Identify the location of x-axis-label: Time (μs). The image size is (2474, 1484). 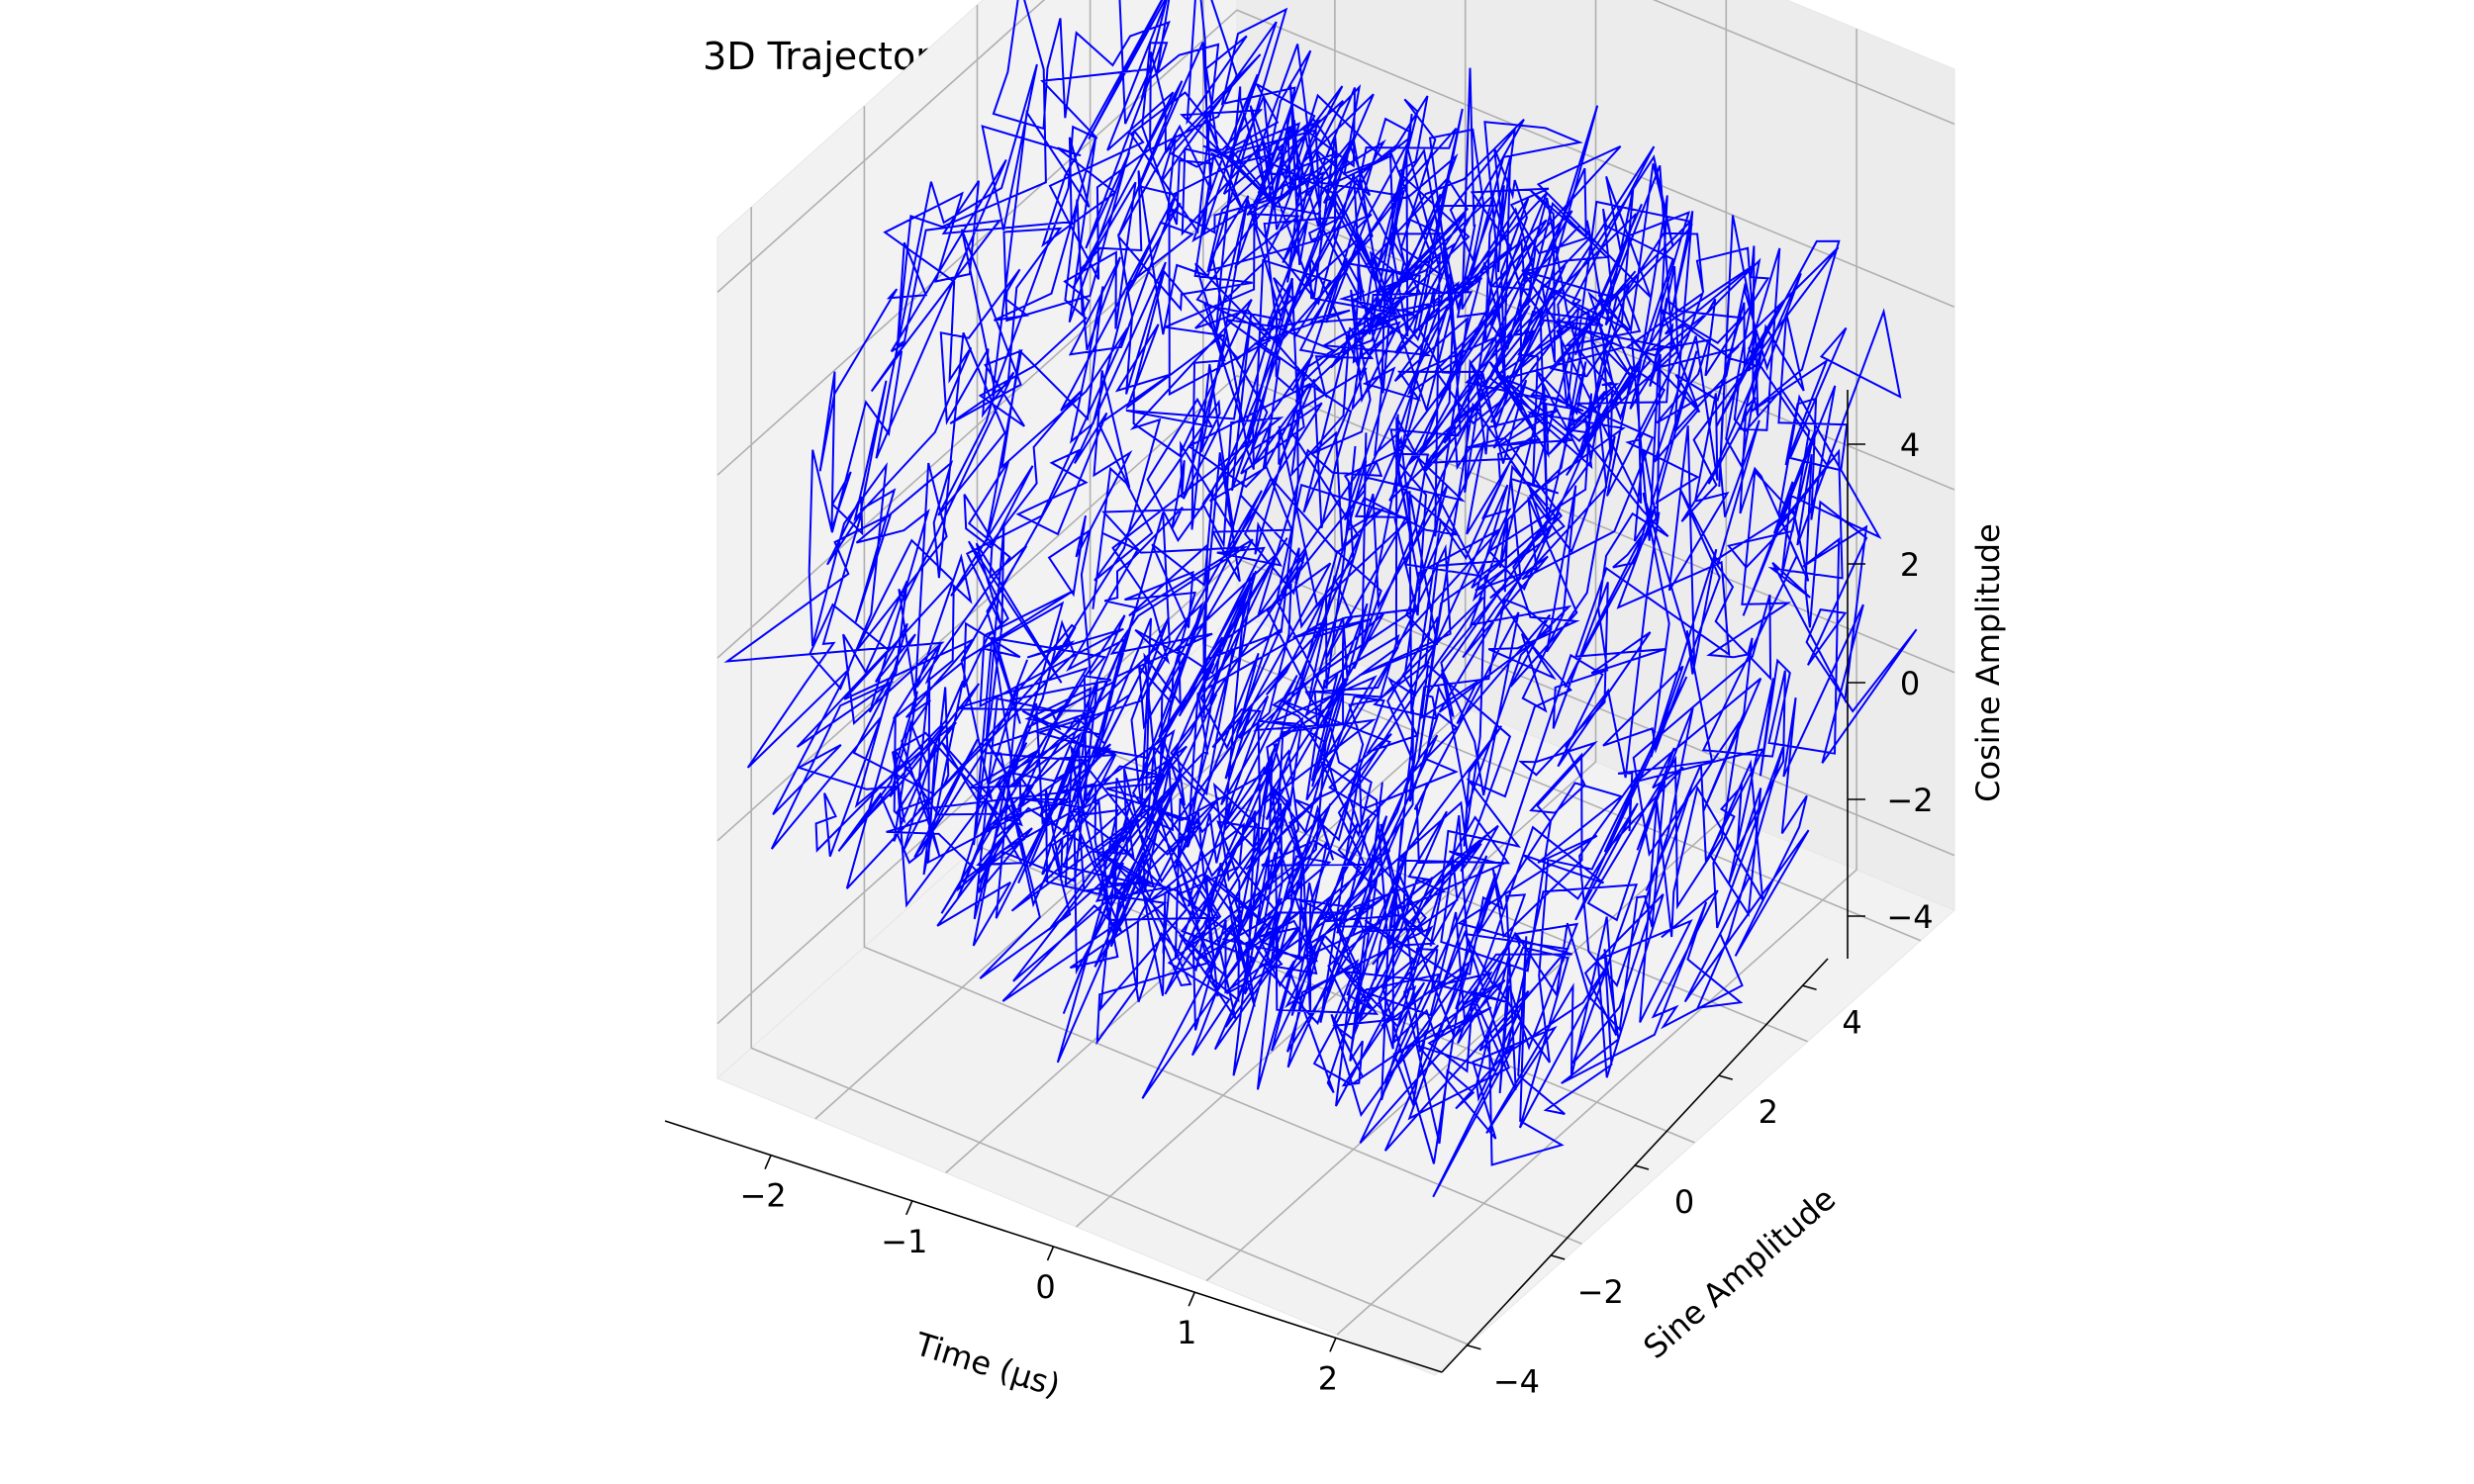
(988, 1365).